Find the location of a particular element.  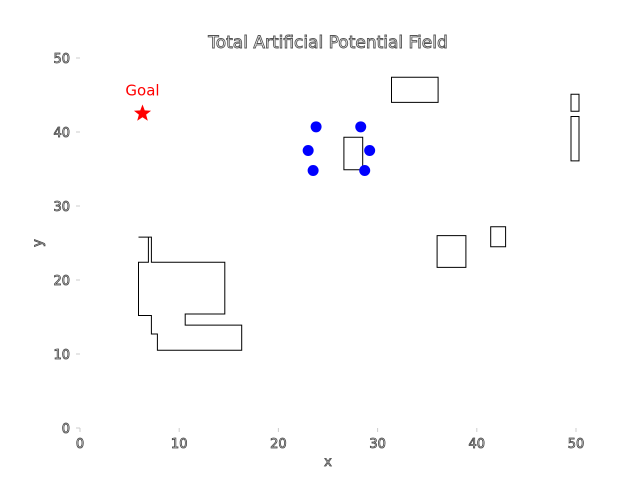

agent-layer is located at coordinates (339, 148).